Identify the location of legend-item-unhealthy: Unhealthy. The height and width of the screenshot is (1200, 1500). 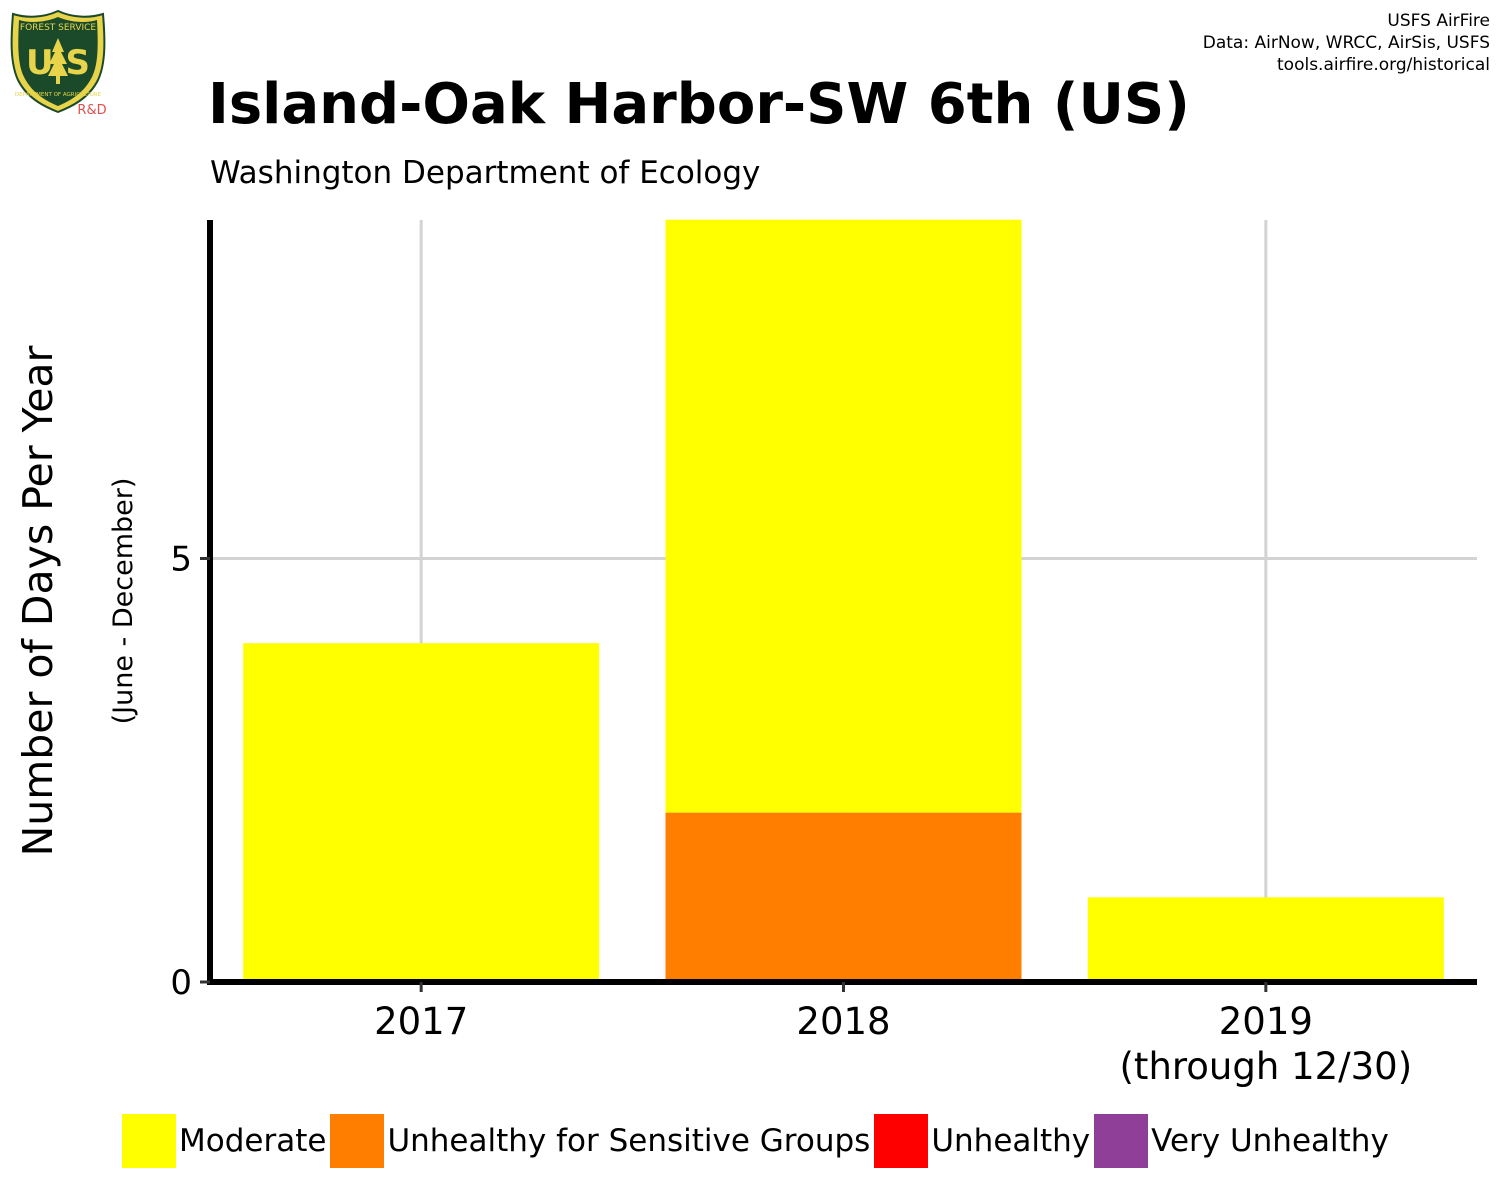
(982, 1141).